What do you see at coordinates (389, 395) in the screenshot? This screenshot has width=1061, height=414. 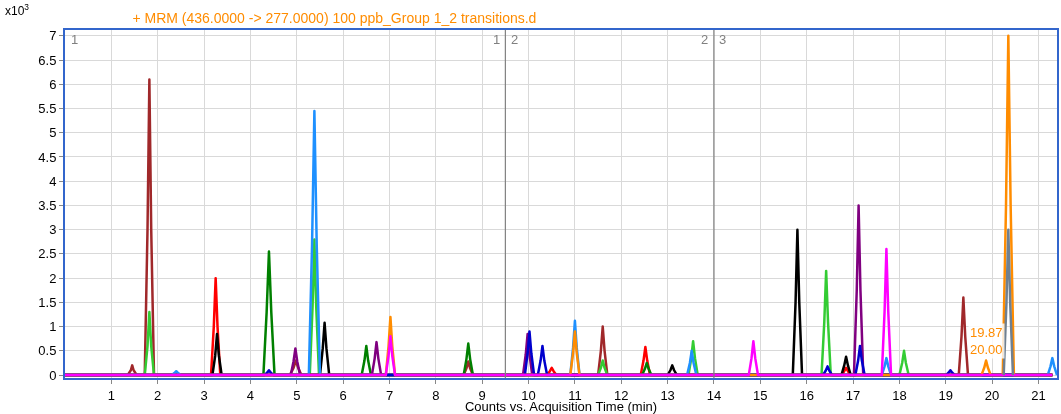 I see `x-tick-label: 7` at bounding box center [389, 395].